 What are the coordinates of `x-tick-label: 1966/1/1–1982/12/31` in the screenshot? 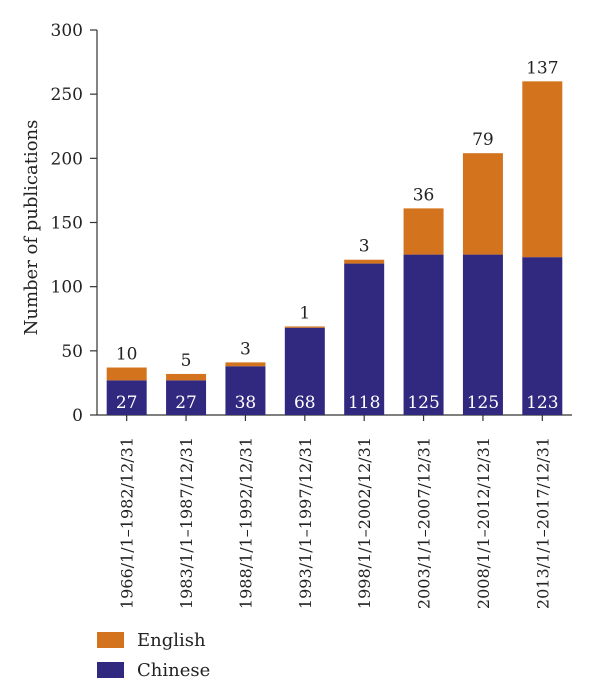 It's located at (127, 523).